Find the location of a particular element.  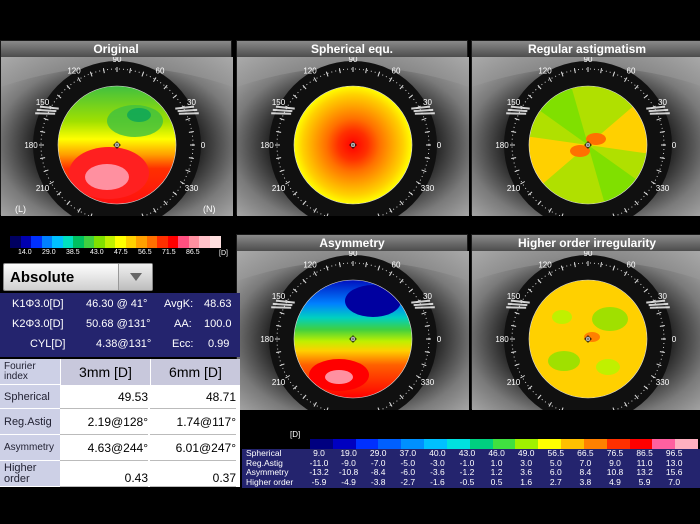

scale-row-value: 46.0 is located at coordinates (496, 453).